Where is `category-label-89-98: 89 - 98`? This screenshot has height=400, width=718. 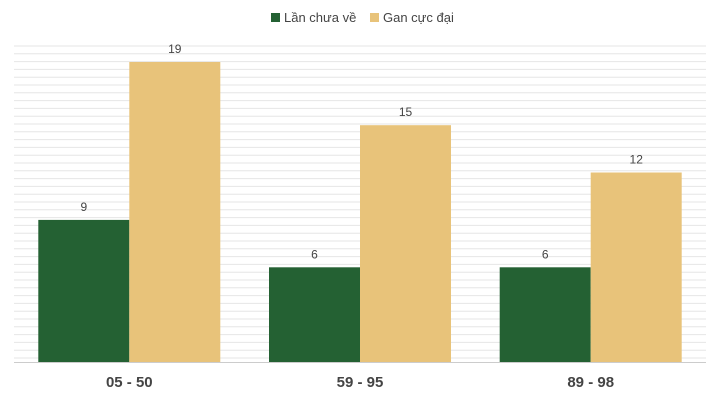 category-label-89-98: 89 - 98 is located at coordinates (590, 382).